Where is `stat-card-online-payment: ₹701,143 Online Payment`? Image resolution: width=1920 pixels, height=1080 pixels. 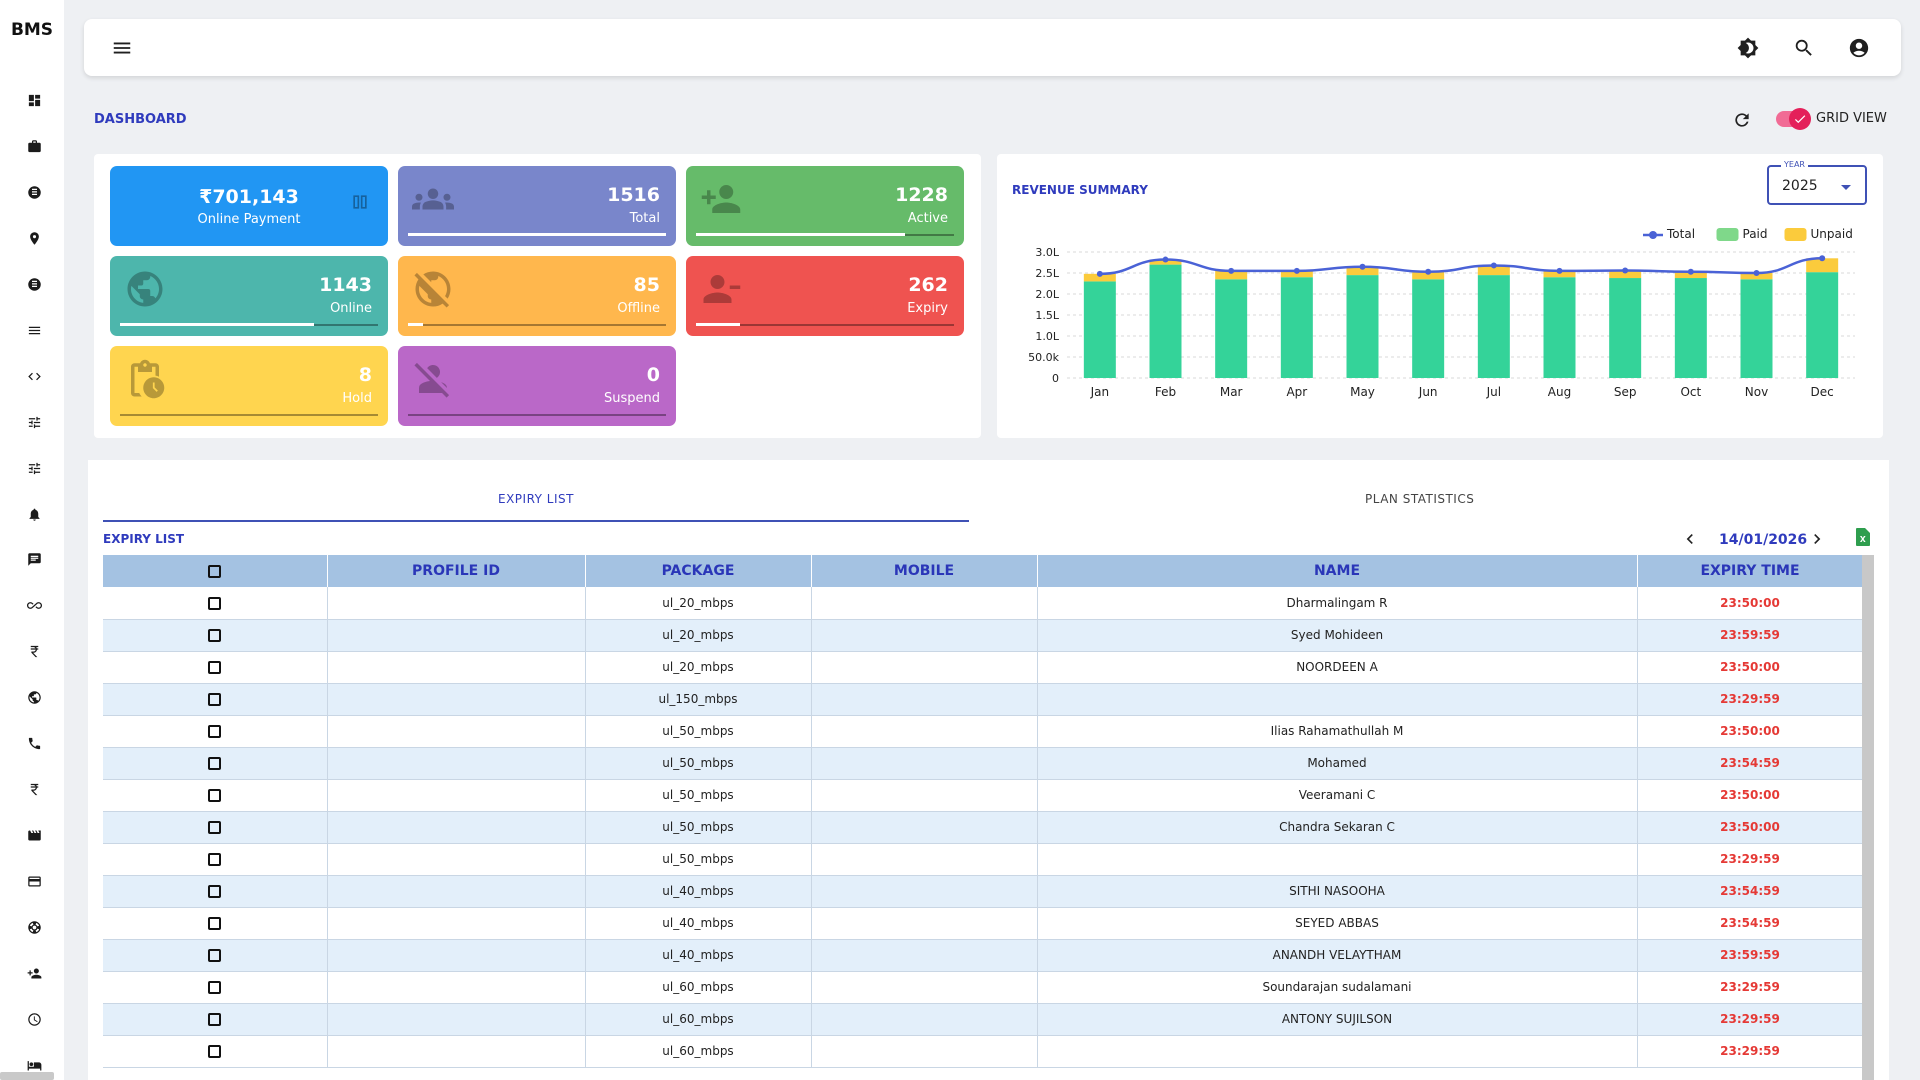 stat-card-online-payment: ₹701,143 Online Payment is located at coordinates (249, 206).